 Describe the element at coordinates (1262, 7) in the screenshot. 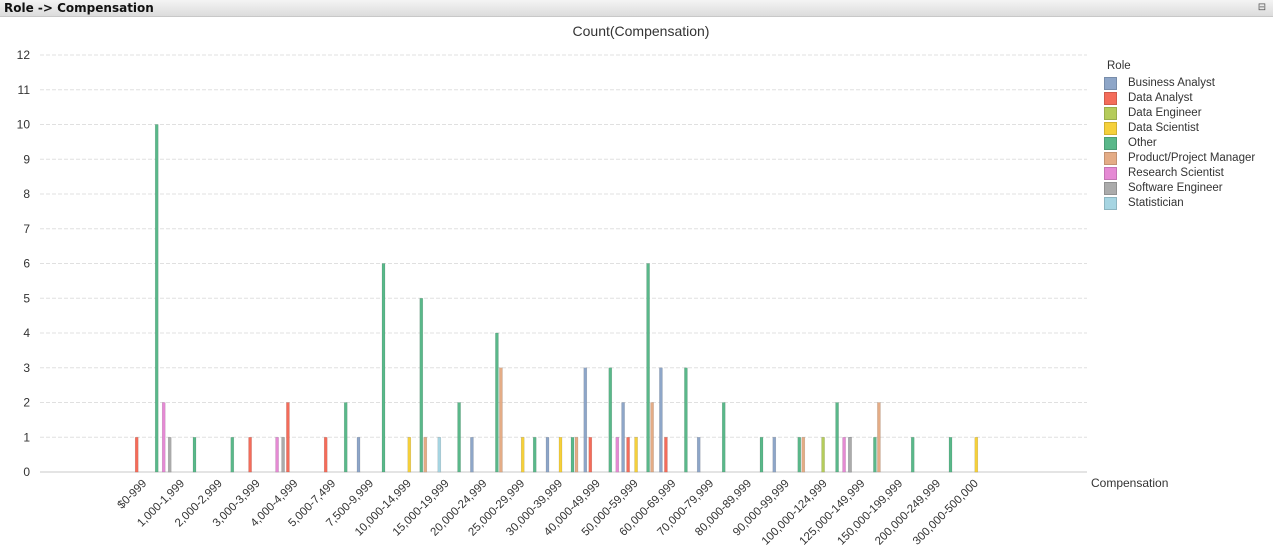

I see `restore-icon: ⊟` at that location.